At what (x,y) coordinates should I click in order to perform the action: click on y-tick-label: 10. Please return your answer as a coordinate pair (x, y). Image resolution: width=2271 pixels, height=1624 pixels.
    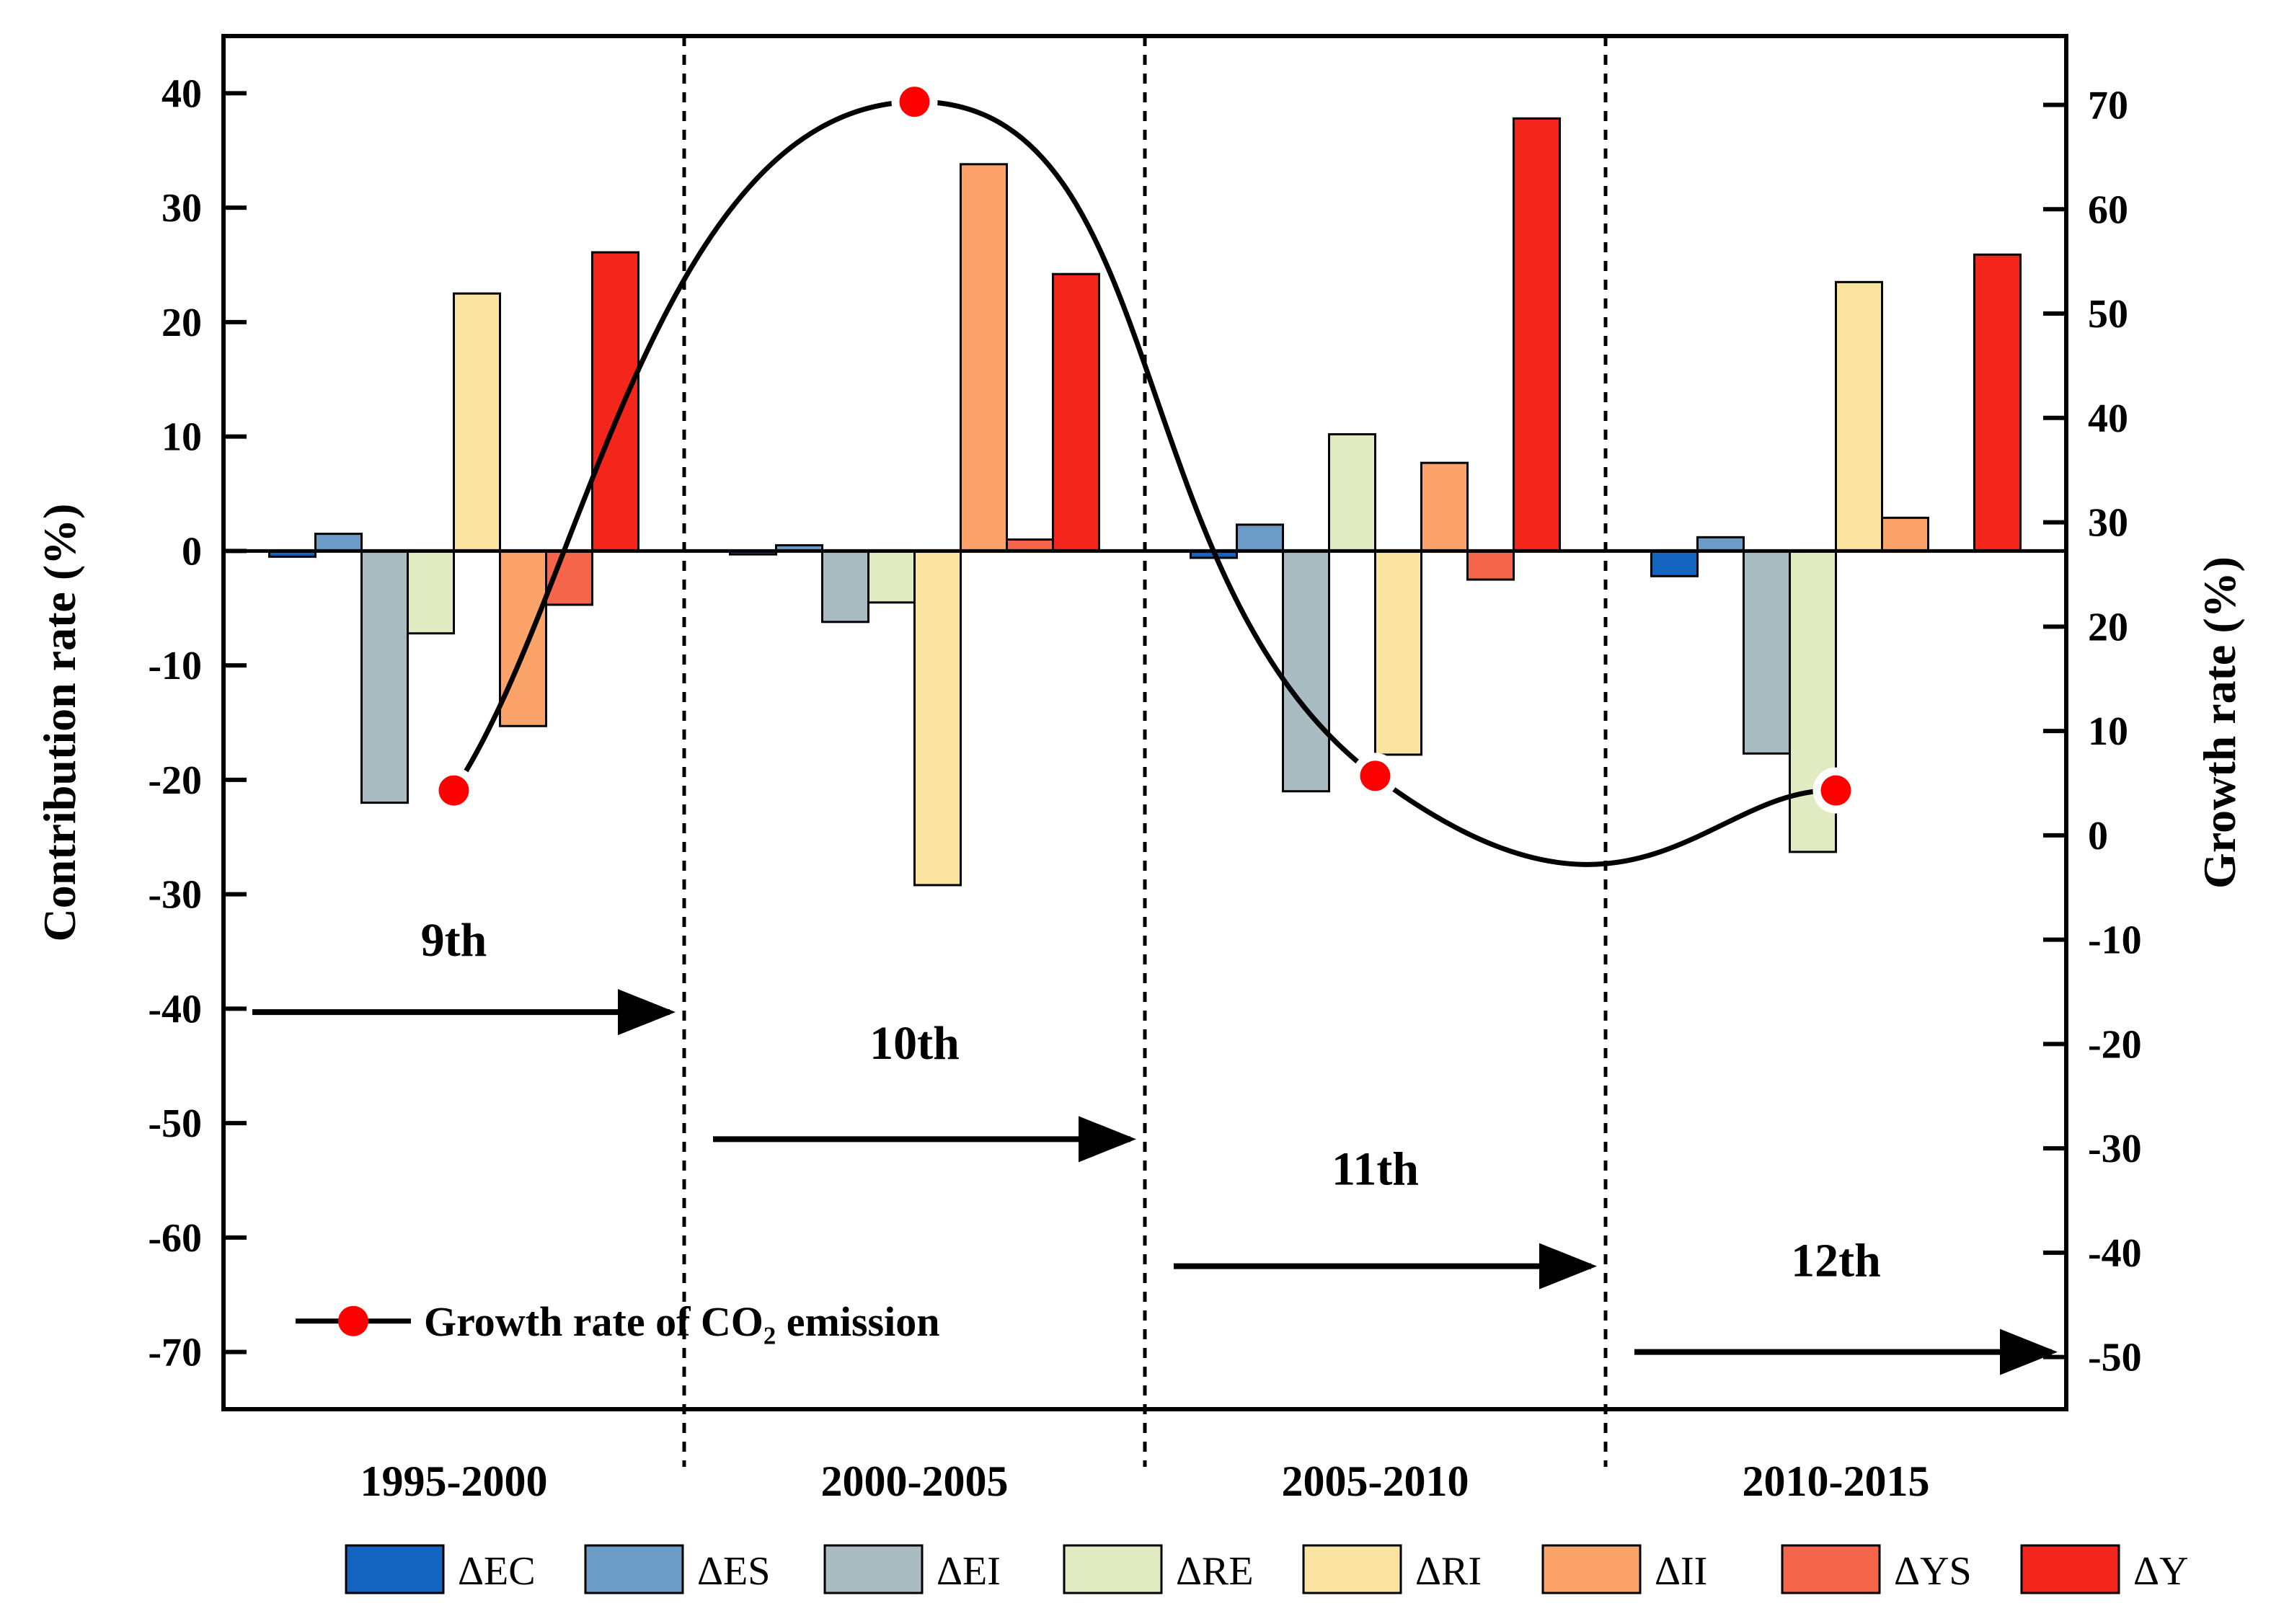
    Looking at the image, I should click on (181, 438).